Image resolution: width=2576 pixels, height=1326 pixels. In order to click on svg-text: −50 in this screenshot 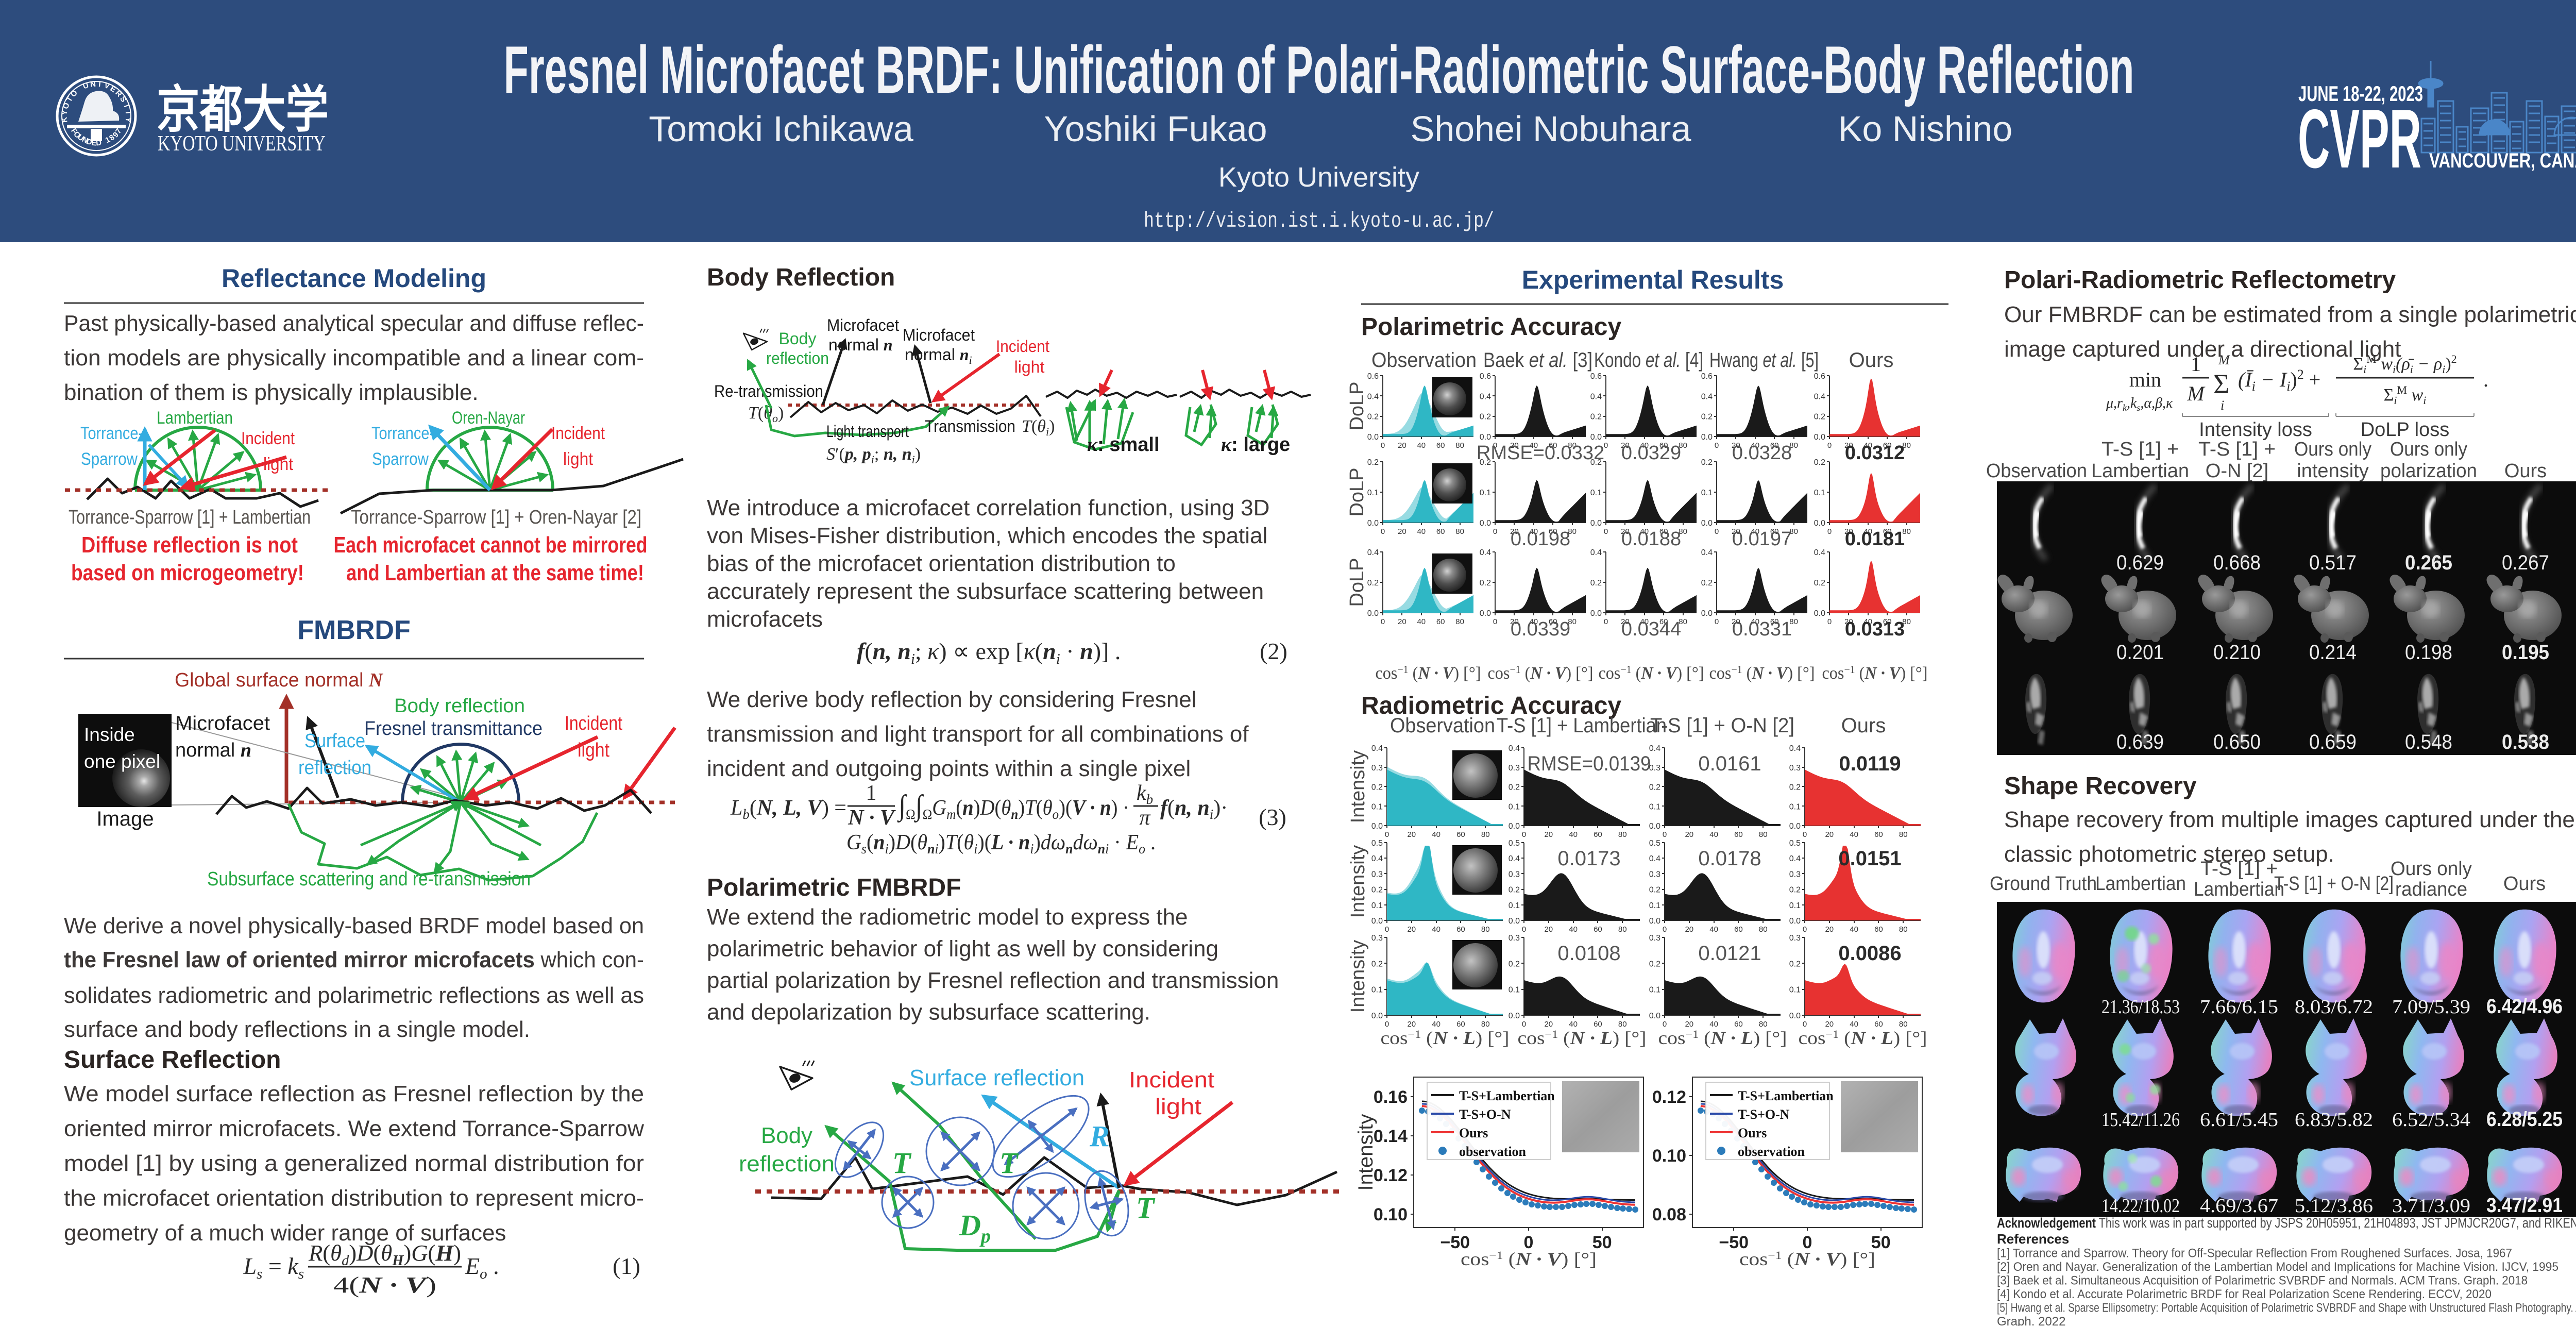, I will do `click(1455, 1242)`.